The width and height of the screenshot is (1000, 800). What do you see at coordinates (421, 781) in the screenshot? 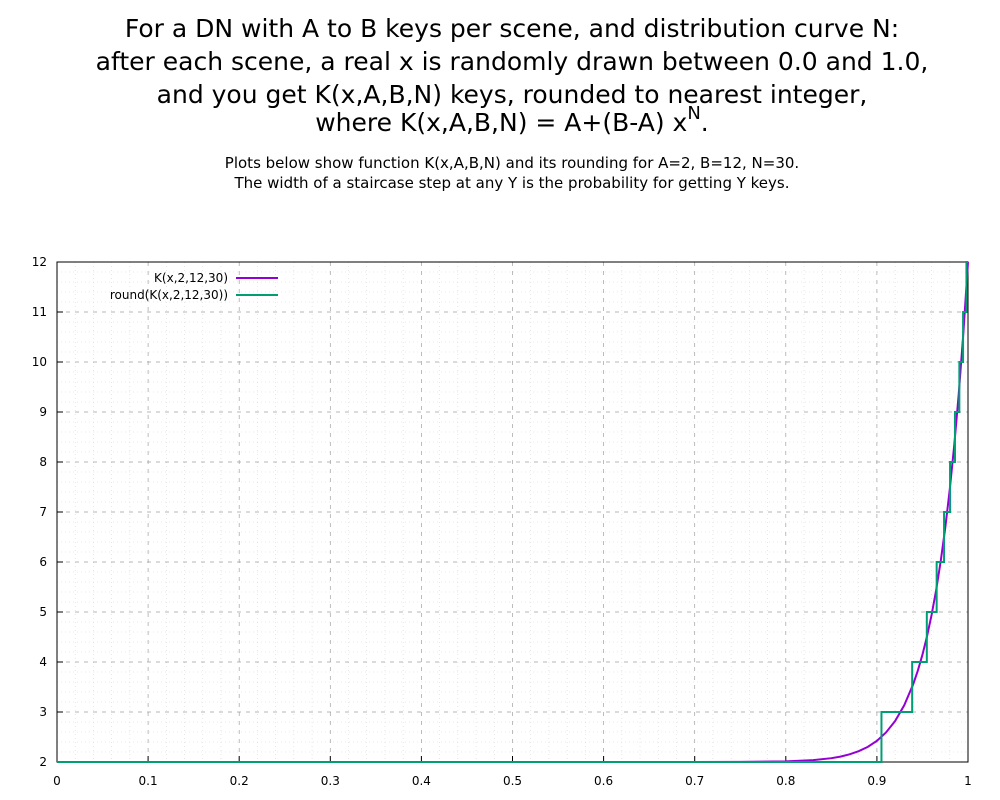
I see `x-tick-label: 0.4` at bounding box center [421, 781].